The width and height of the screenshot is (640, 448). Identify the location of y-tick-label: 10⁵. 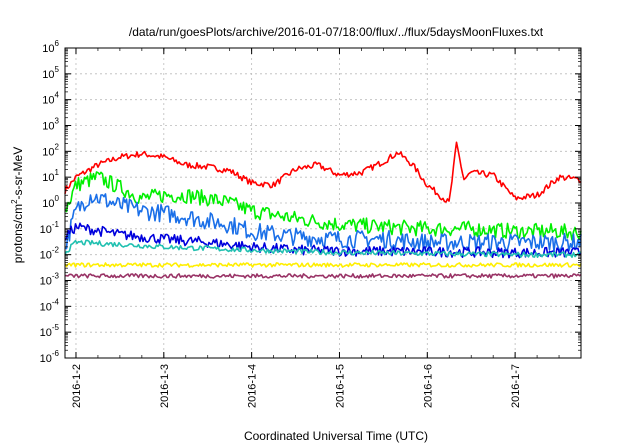
(50, 73).